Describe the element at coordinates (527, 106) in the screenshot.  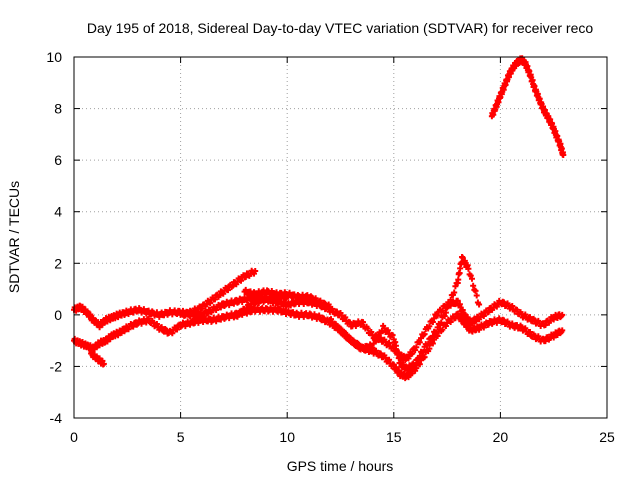
I see `series-track-h` at that location.